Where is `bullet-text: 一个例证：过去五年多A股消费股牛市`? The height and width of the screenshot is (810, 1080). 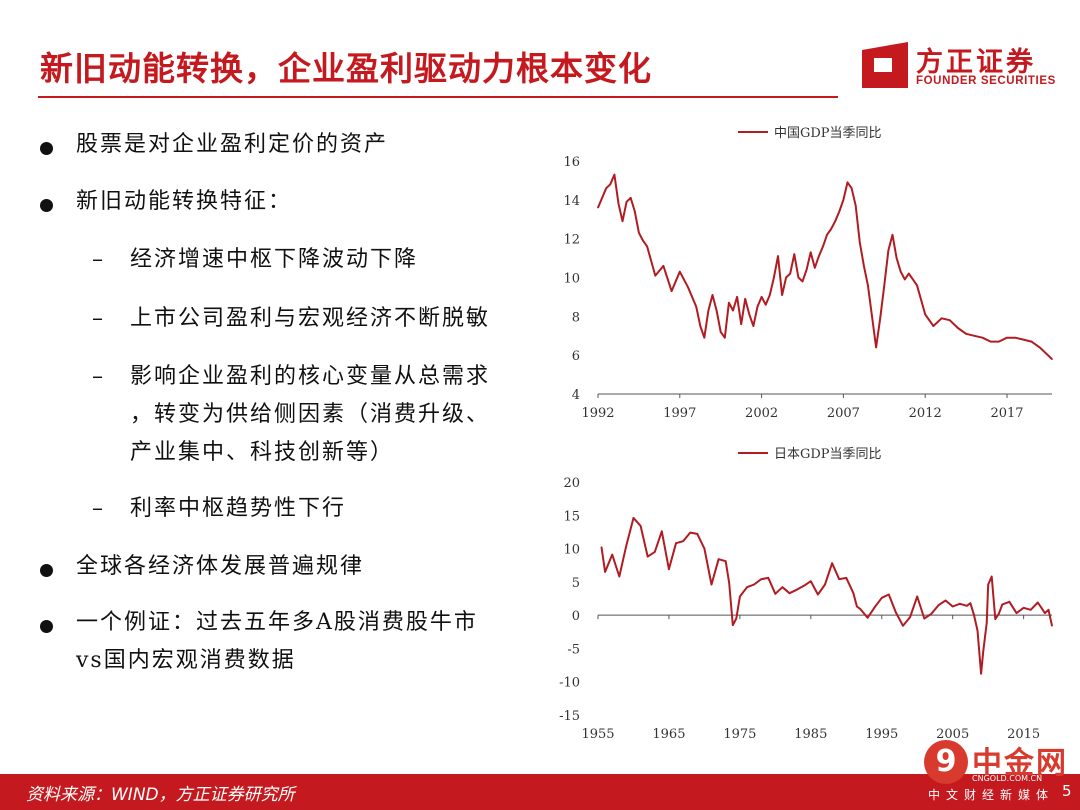
bullet-text: 一个例证：过去五年多A股消费股牛市 is located at coordinates (277, 622).